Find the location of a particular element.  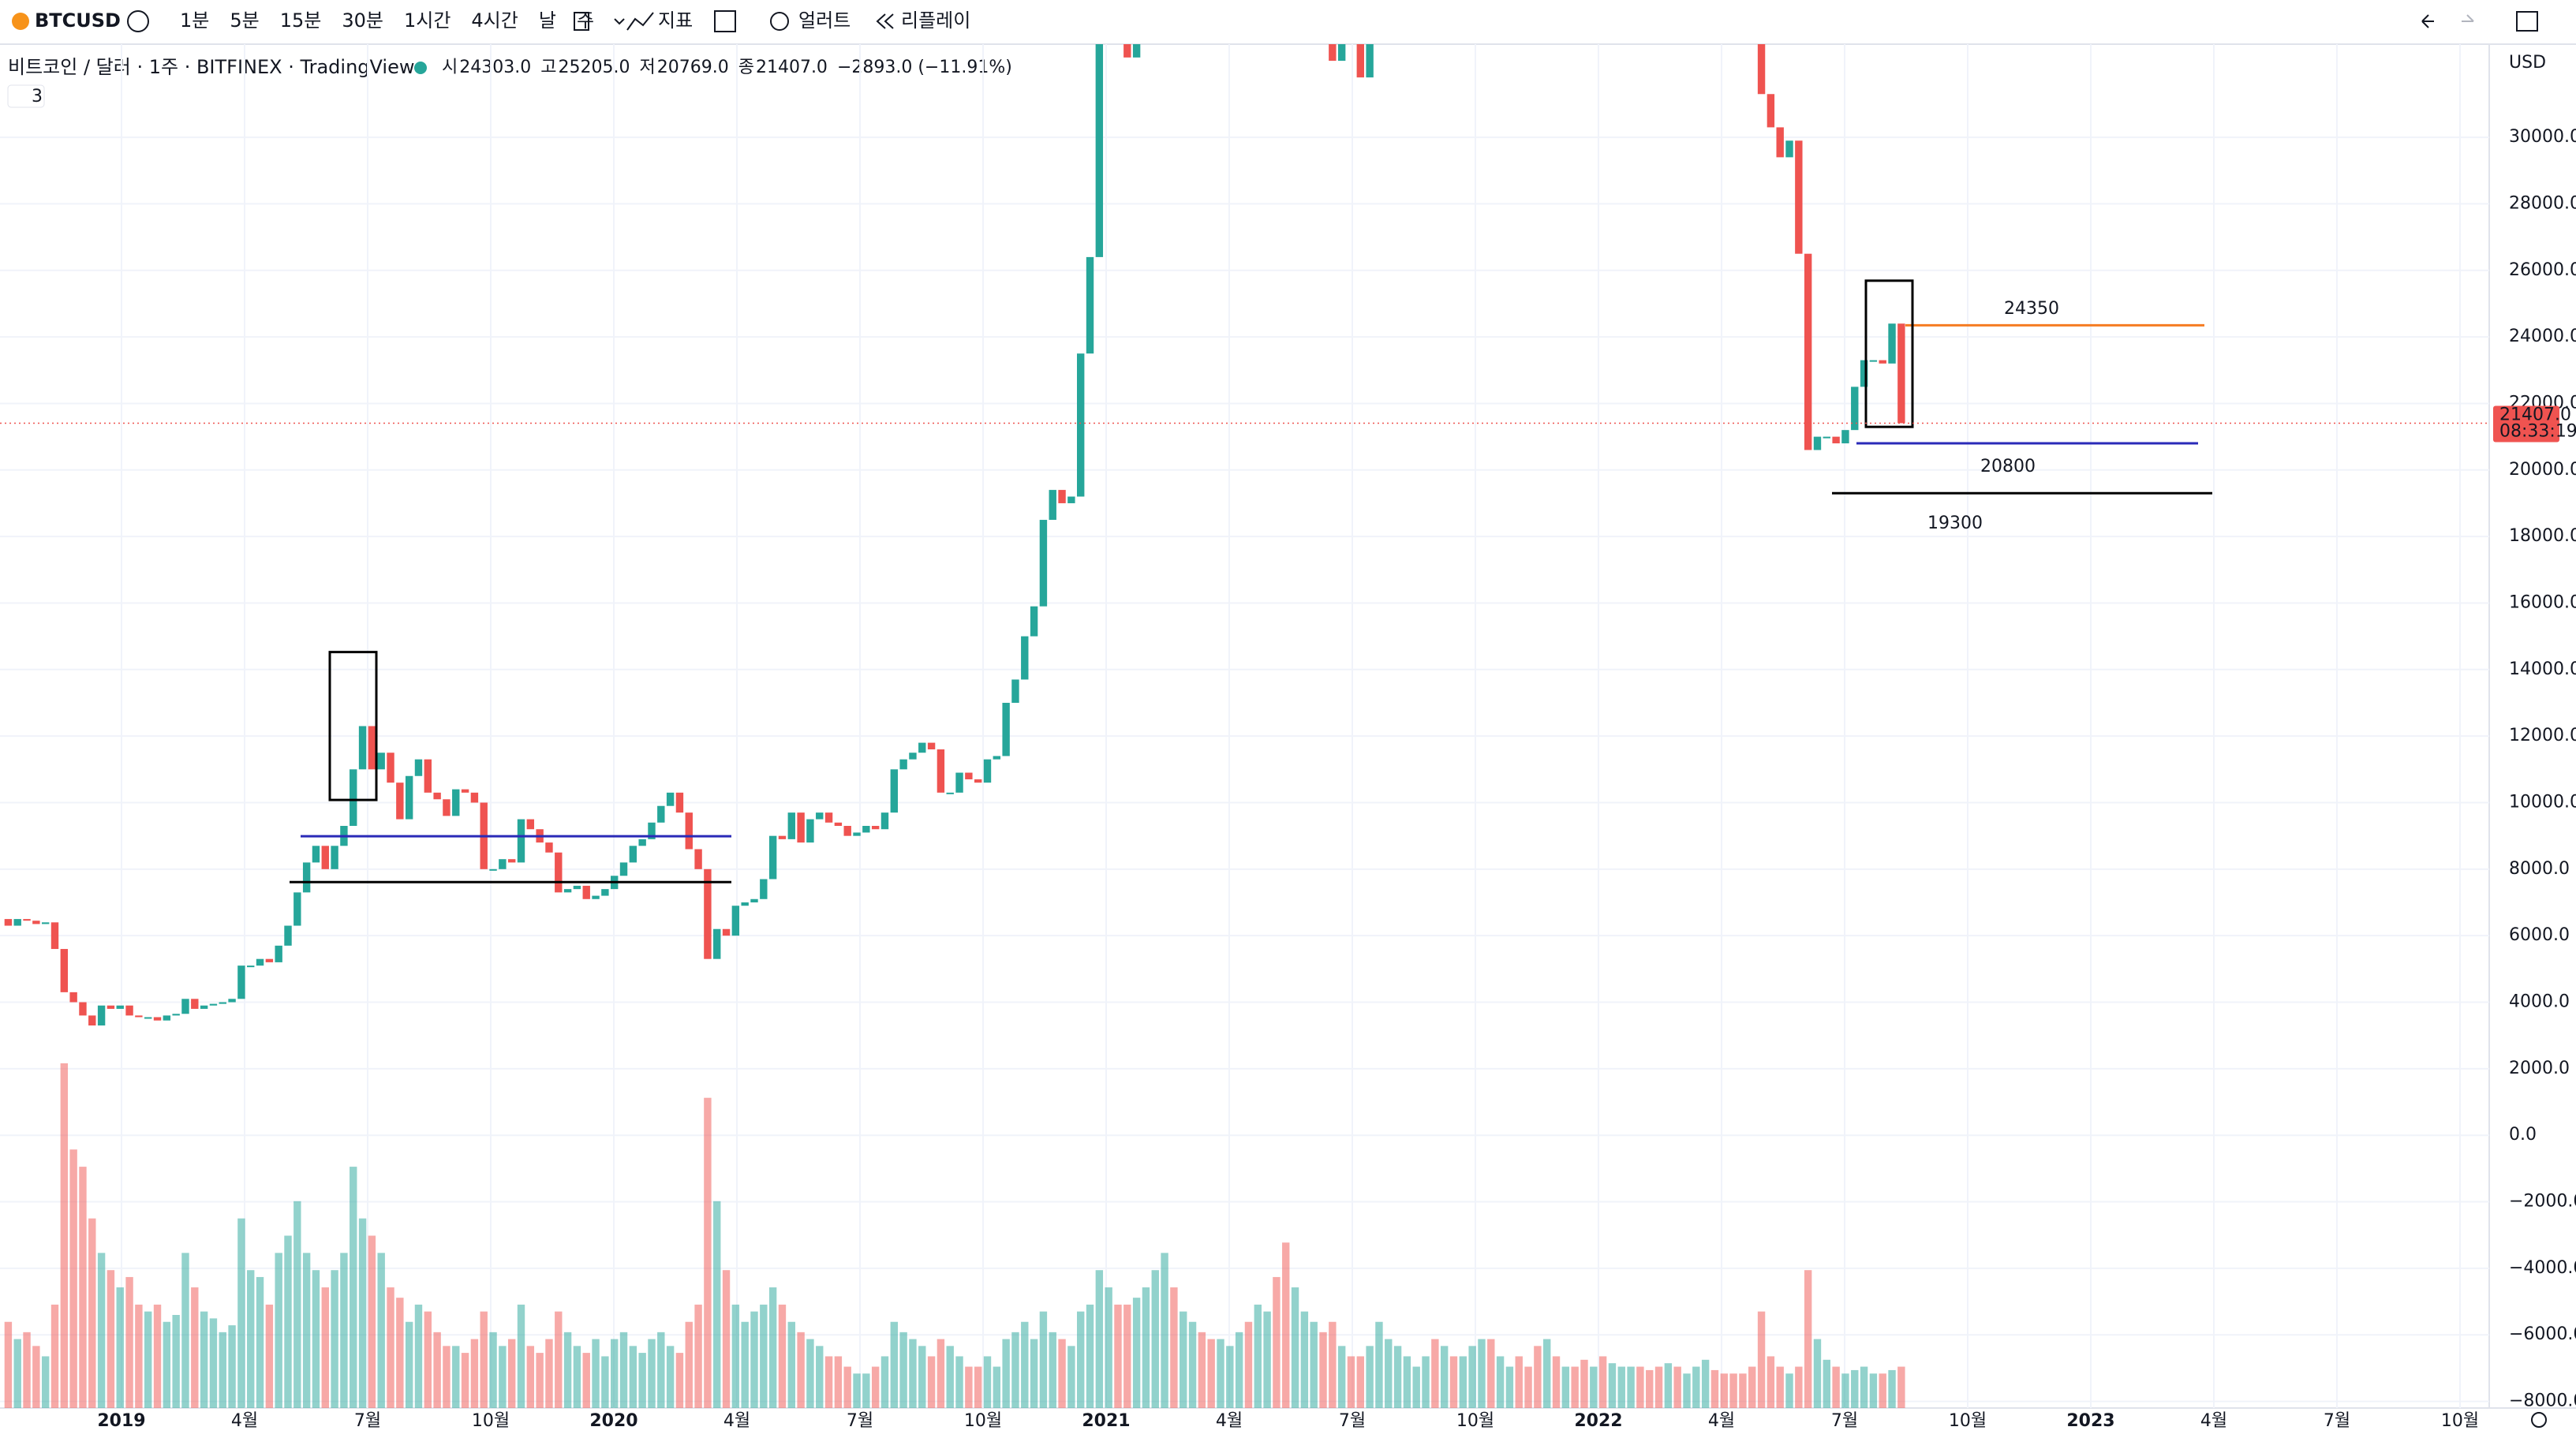

currency-label: USD is located at coordinates (2527, 63).